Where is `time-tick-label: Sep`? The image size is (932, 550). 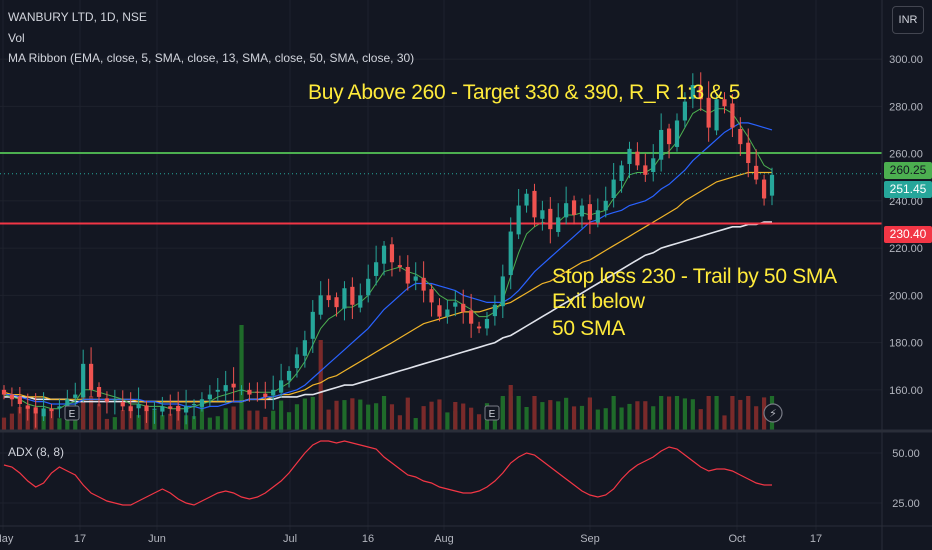
time-tick-label: Sep is located at coordinates (590, 539).